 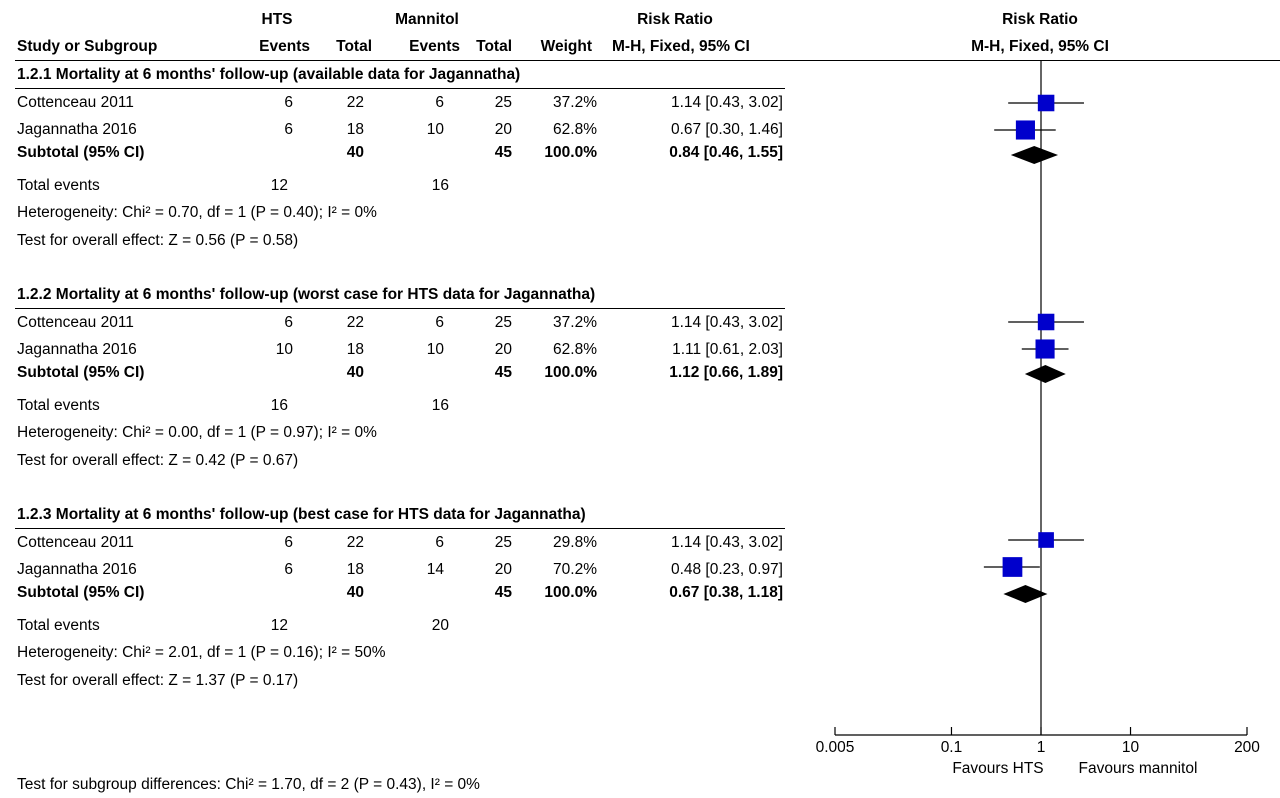 What do you see at coordinates (284, 349) in the screenshot?
I see `events-hts: 10` at bounding box center [284, 349].